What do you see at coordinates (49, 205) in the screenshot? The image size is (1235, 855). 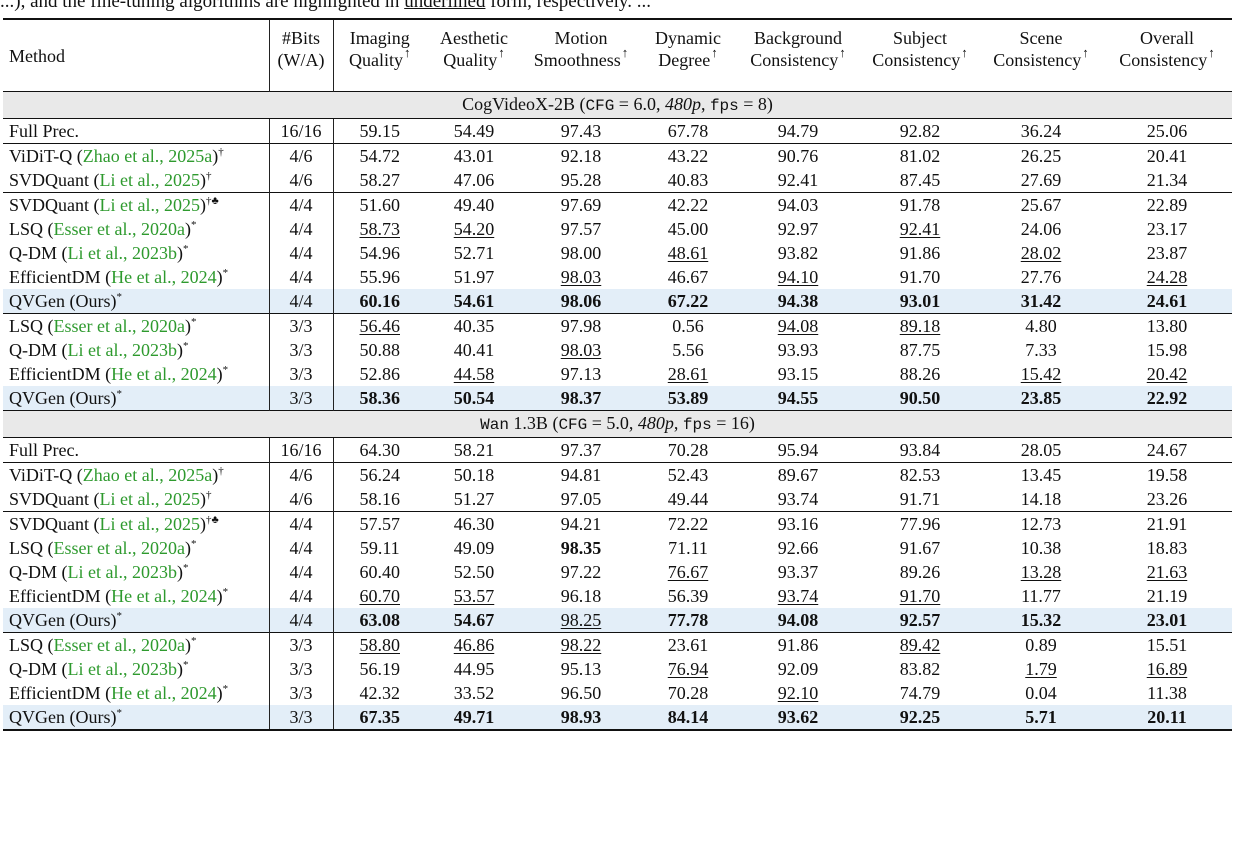 I see `method-name: SVDQuant` at bounding box center [49, 205].